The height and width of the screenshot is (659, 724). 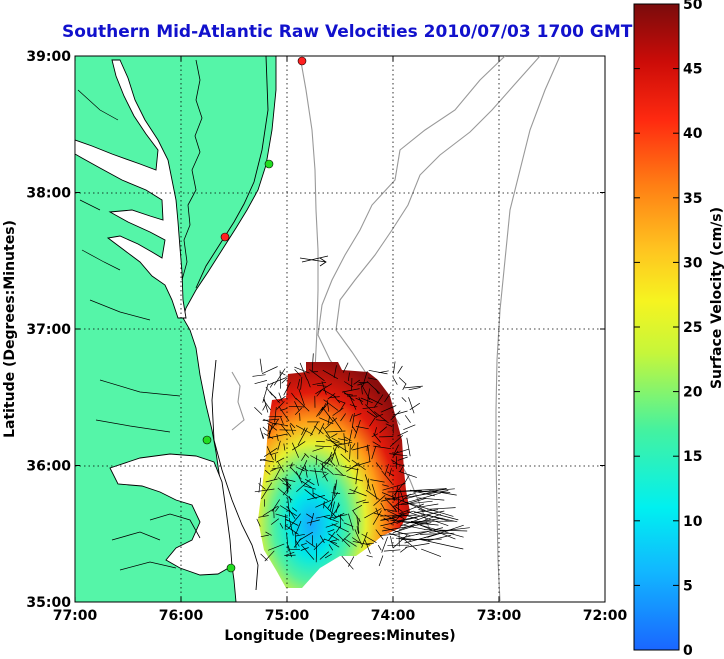 I want to click on bathymetry-contour-outer, so click(x=528, y=329).